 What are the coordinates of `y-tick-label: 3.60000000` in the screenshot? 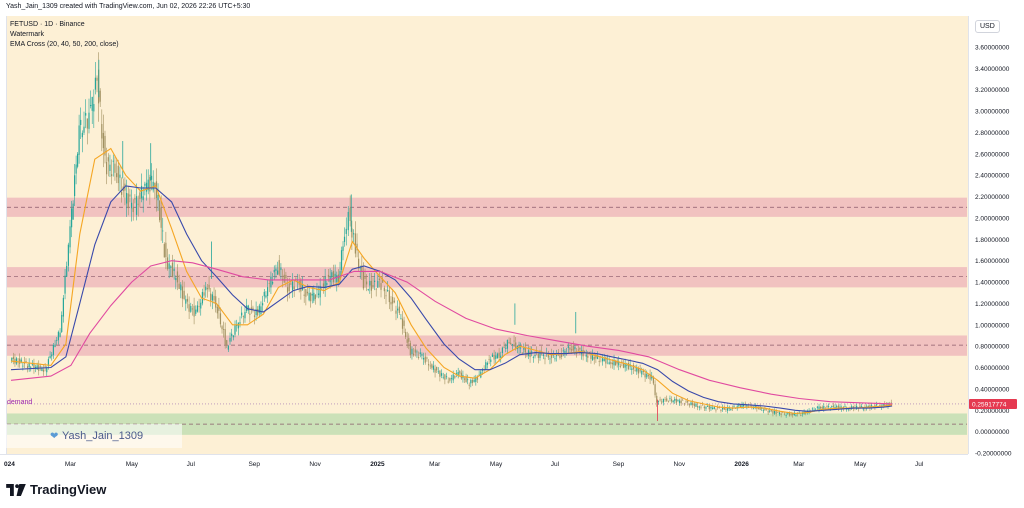 It's located at (992, 48).